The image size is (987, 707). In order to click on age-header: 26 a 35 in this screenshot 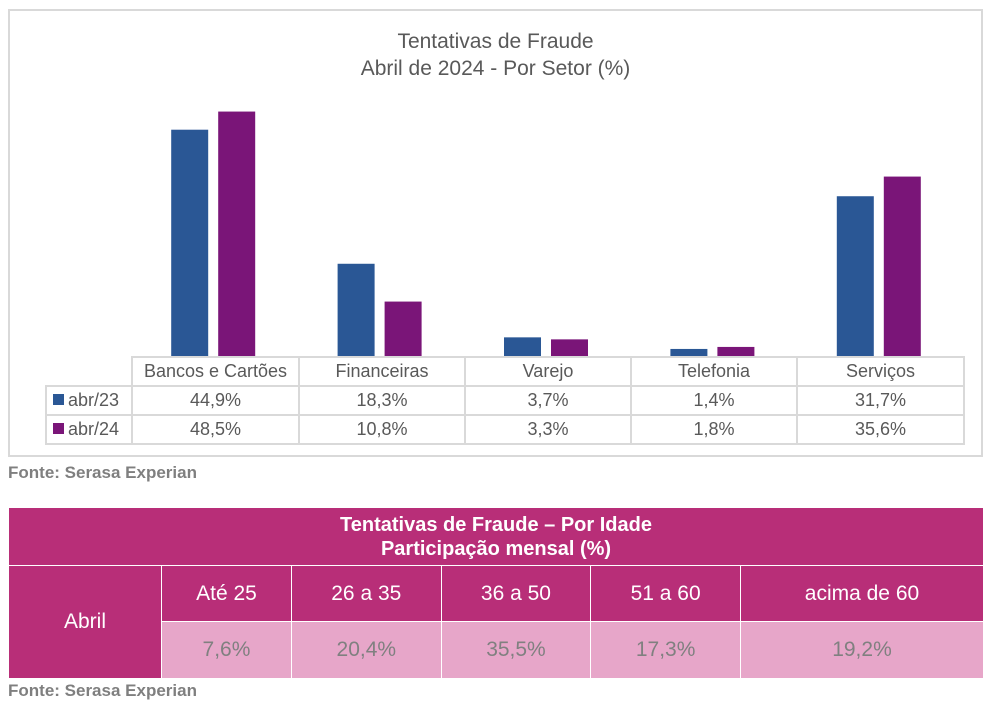, I will do `click(366, 593)`.